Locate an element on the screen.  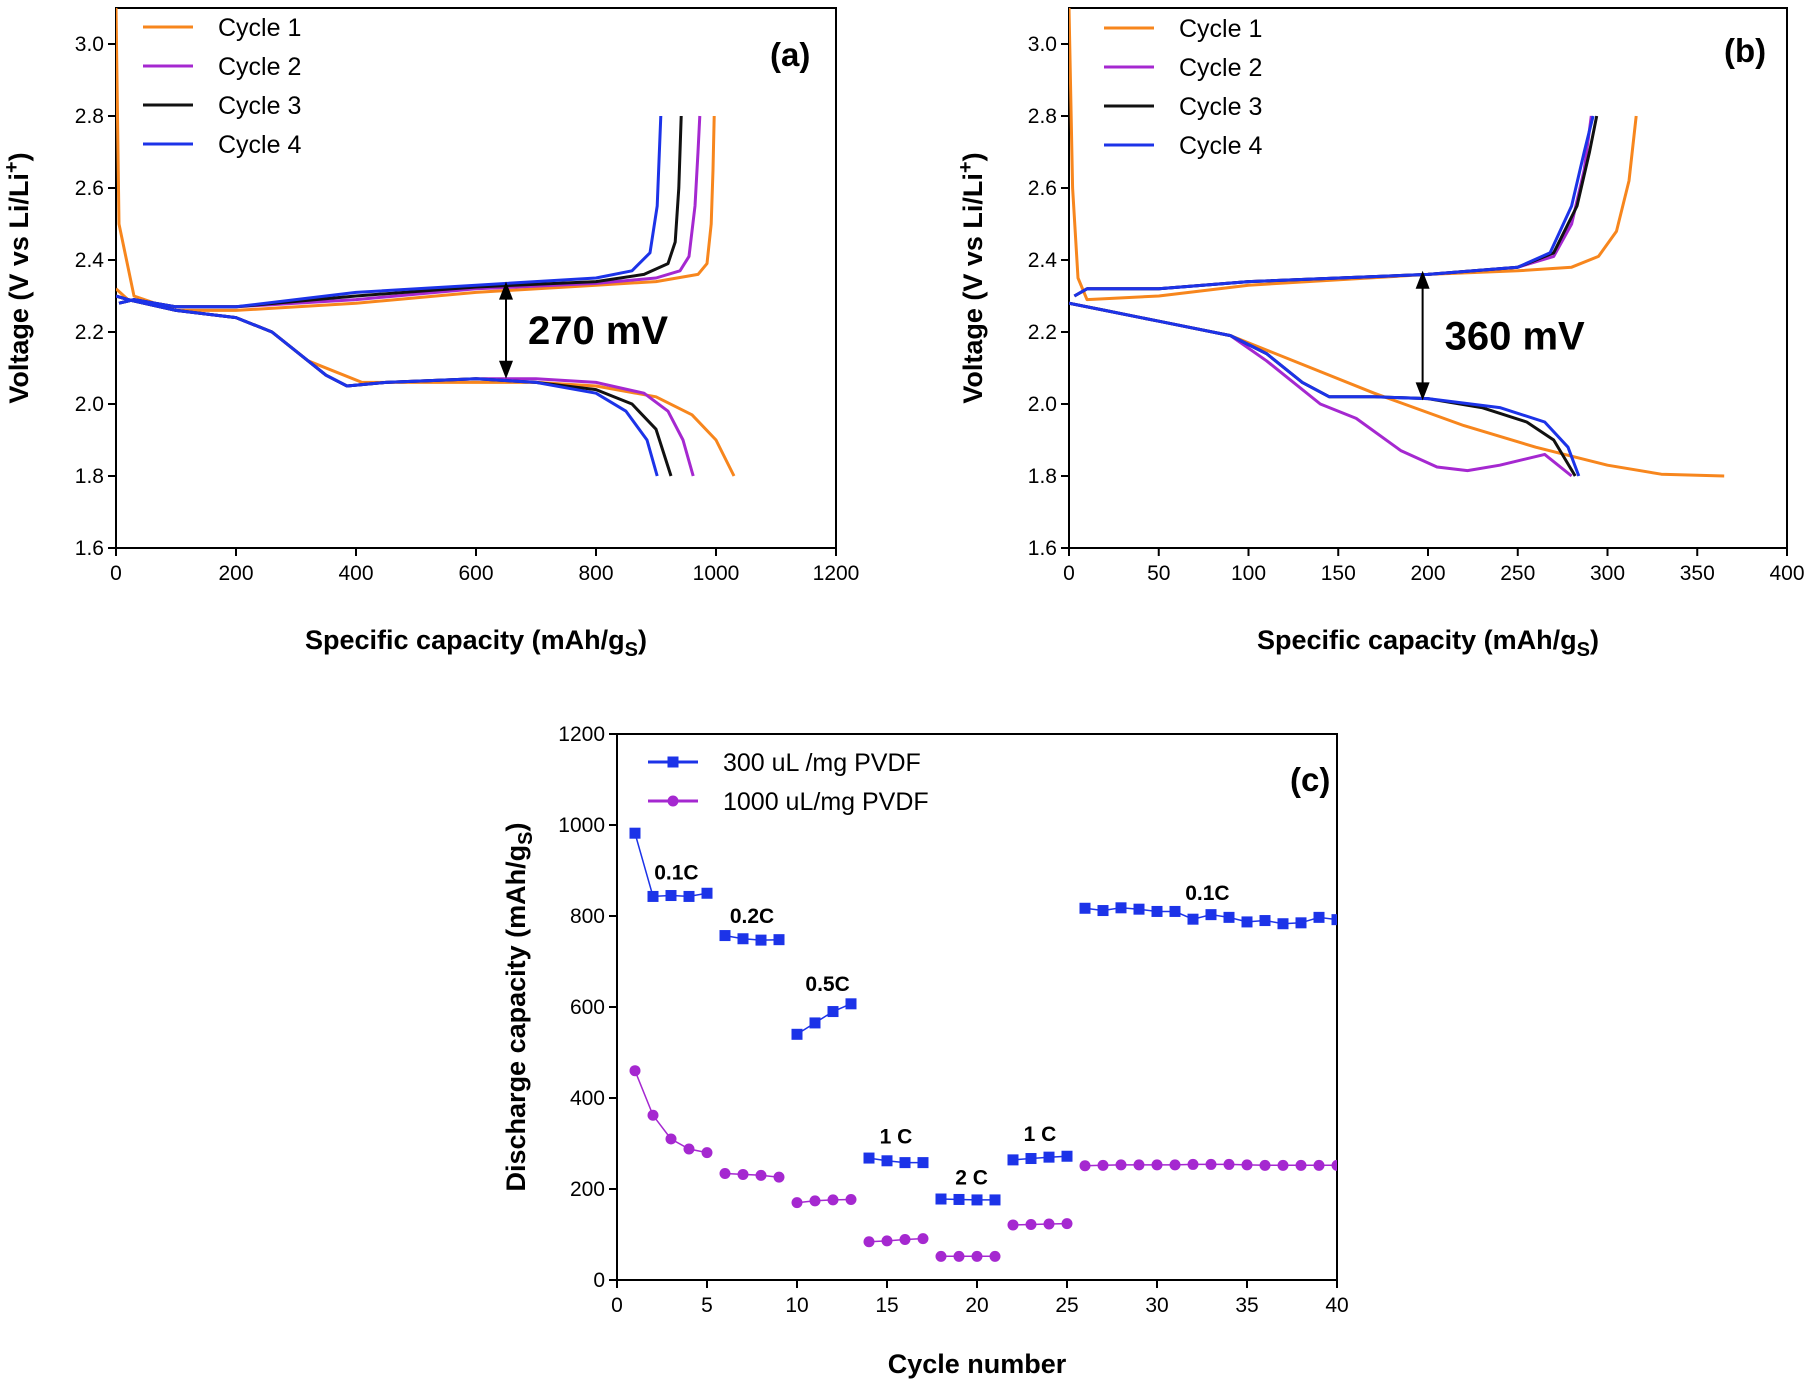
x-tick-label: 600 is located at coordinates (475, 573).